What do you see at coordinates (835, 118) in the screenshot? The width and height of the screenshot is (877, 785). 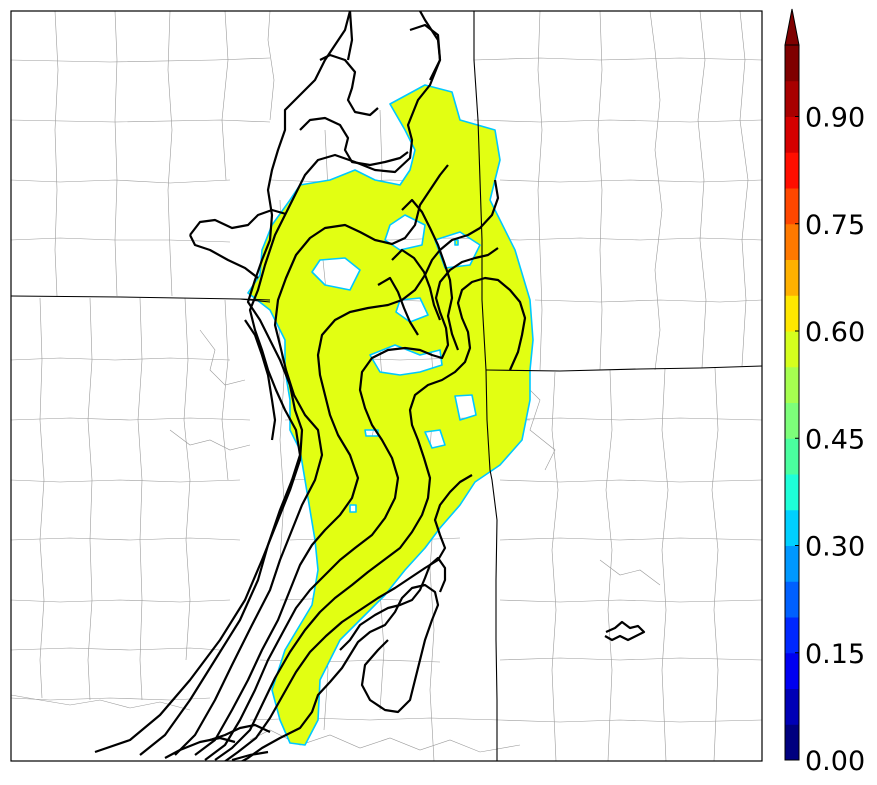 I see `colorbar-tick-label: 0.90` at bounding box center [835, 118].